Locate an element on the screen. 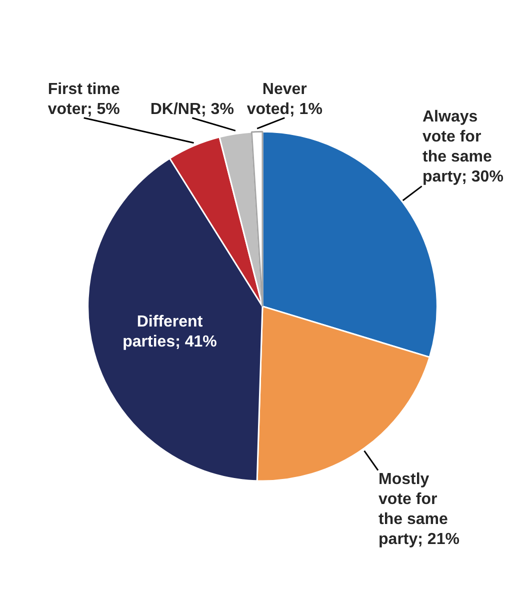 This screenshot has width=524, height=601. slice-label: Always vote for the same party; 30% is located at coordinates (463, 147).